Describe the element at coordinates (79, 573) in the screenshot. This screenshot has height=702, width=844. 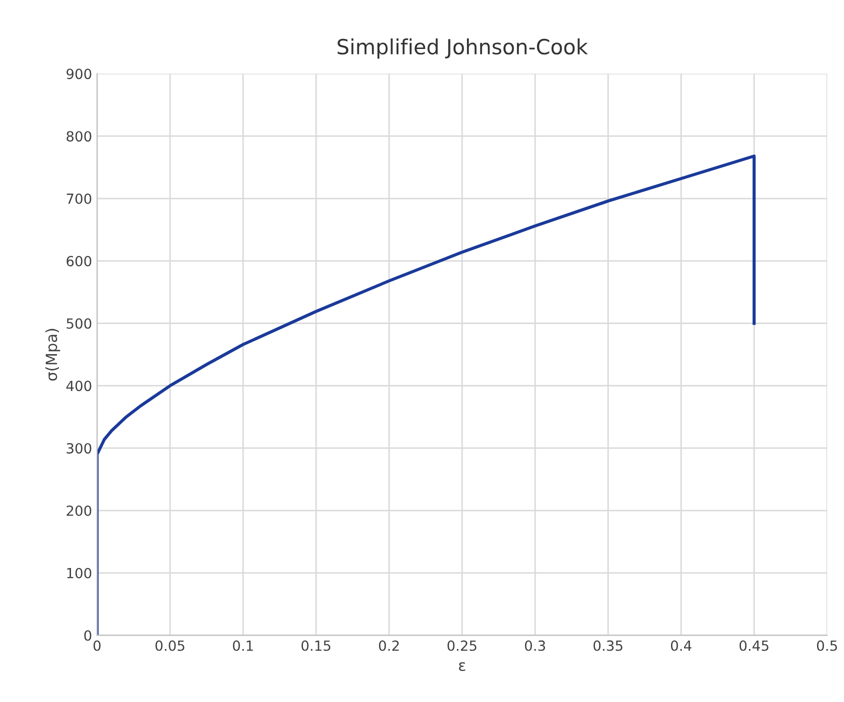
I see `y-tick-label: 100` at that location.